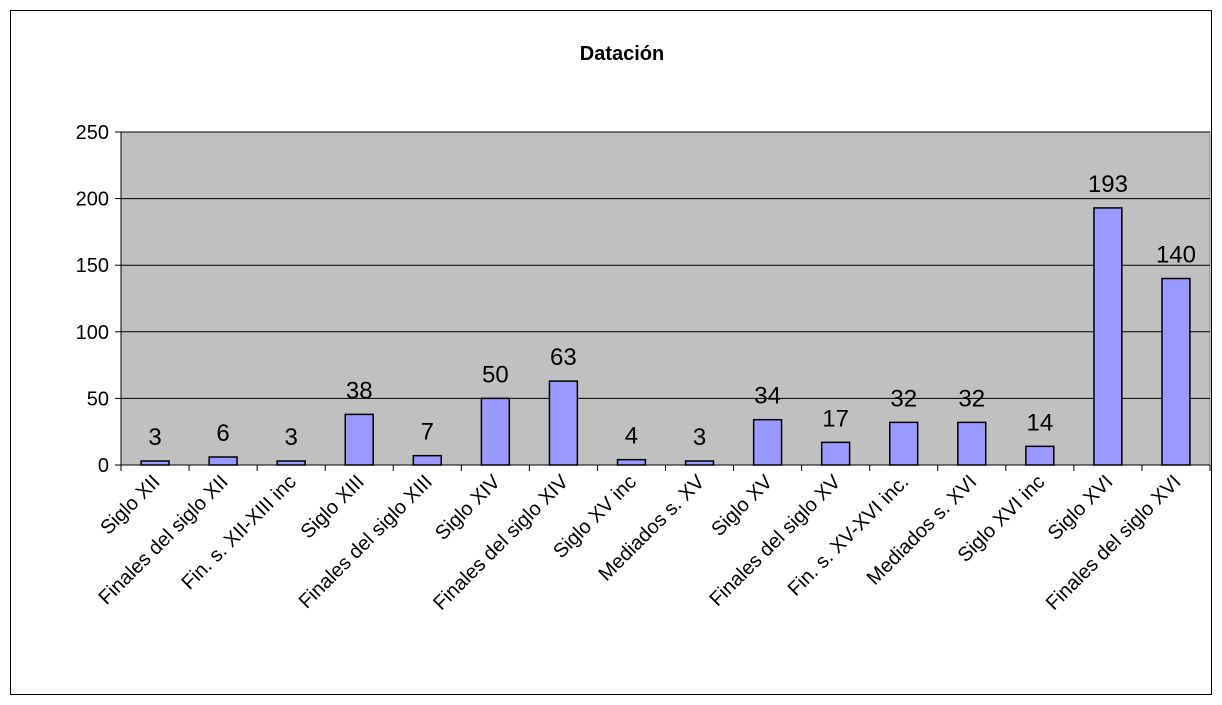 This screenshot has height=705, width=1222. I want to click on y-tick-label: 100, so click(92, 333).